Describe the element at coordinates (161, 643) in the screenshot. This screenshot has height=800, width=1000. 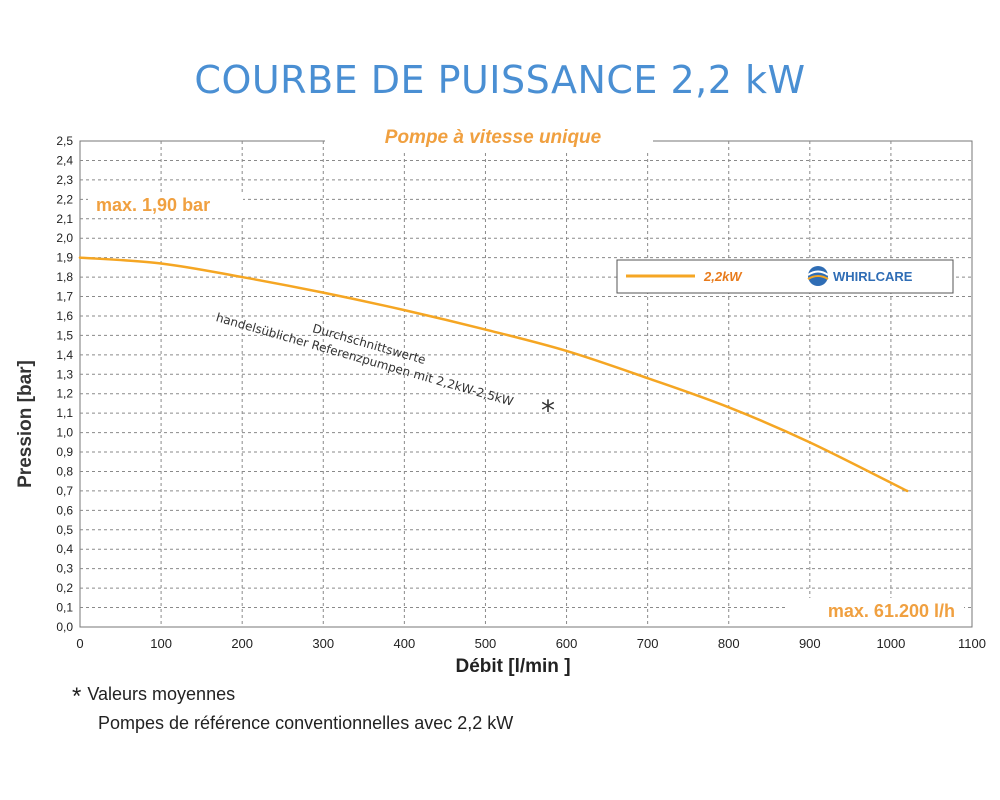
I see `x-tick-label: 100` at that location.